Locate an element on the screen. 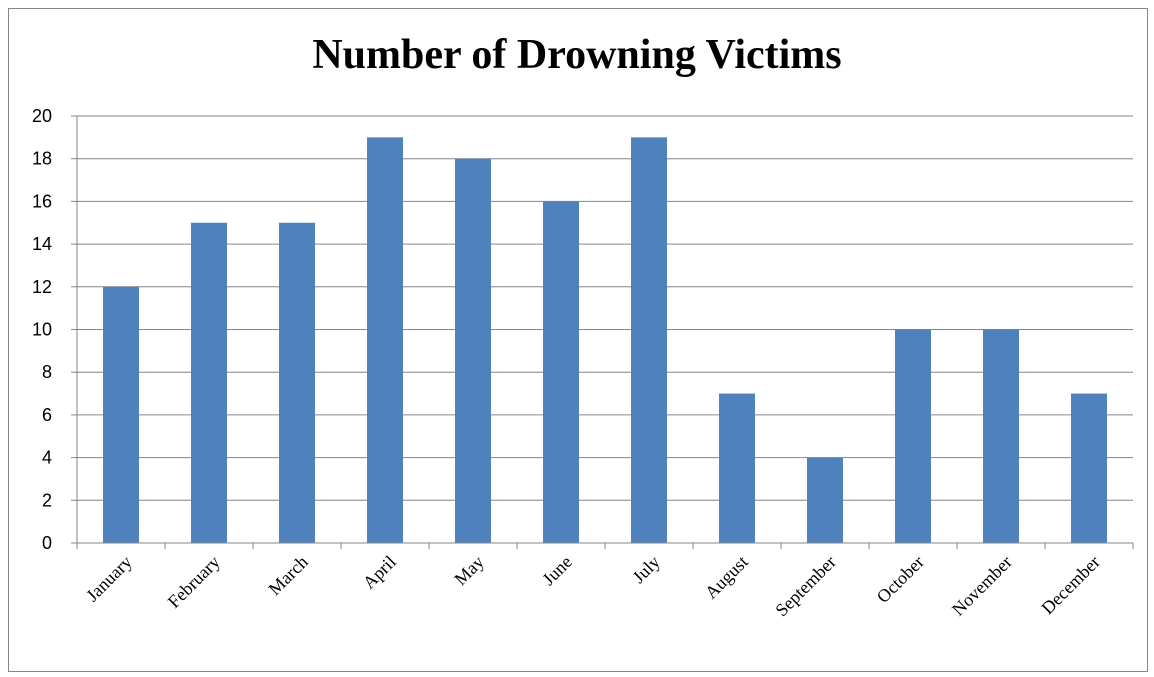 The height and width of the screenshot is (677, 1154). x-tick-label: March is located at coordinates (287, 575).